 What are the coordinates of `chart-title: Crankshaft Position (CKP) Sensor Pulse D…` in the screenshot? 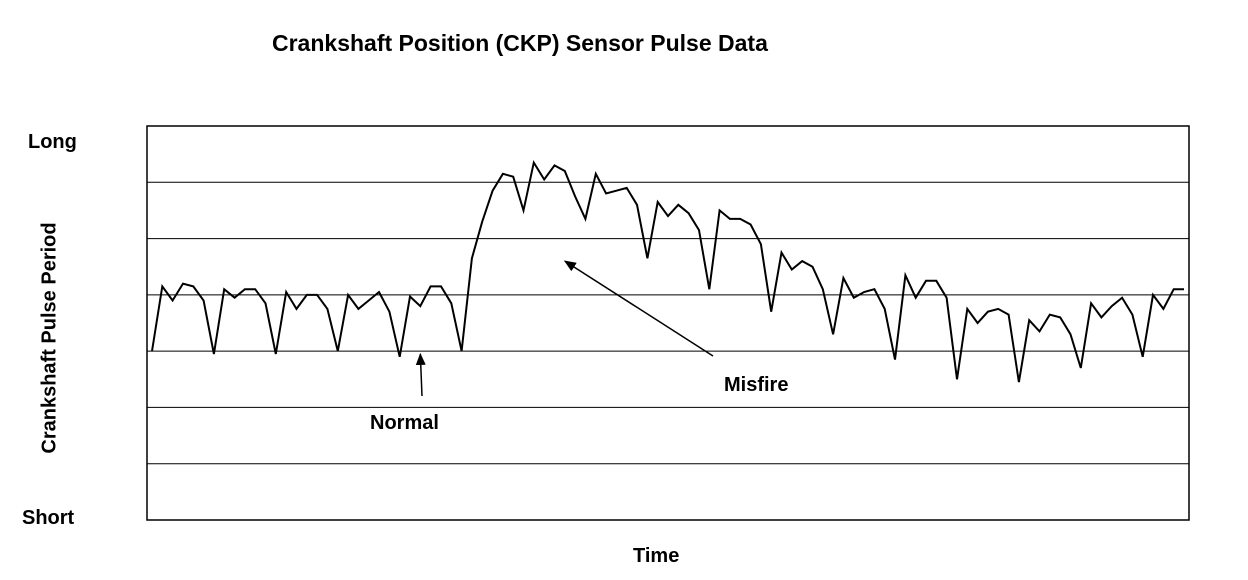 It's located at (520, 43).